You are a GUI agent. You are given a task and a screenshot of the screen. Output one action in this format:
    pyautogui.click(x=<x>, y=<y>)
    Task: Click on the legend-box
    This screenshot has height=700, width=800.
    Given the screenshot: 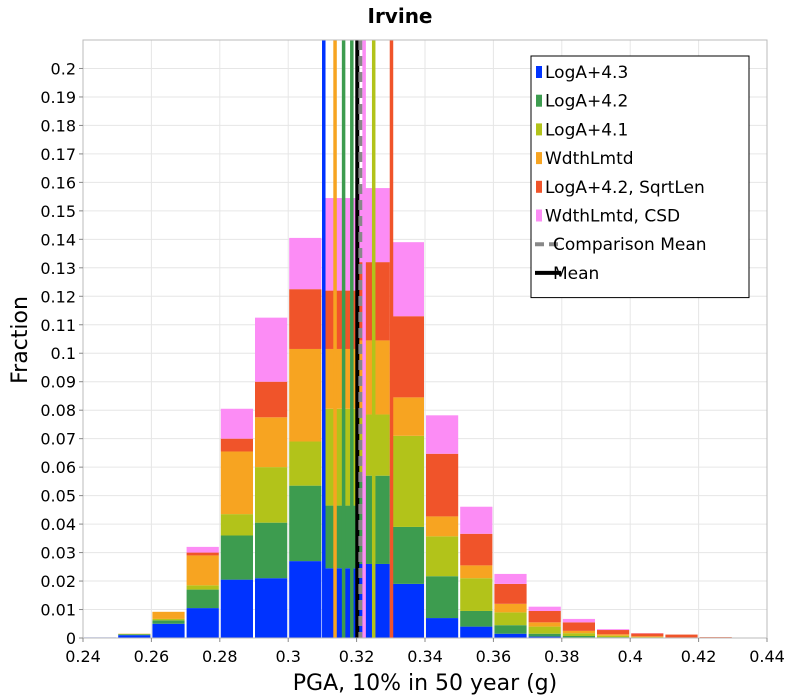 What is the action you would take?
    pyautogui.click(x=640, y=177)
    